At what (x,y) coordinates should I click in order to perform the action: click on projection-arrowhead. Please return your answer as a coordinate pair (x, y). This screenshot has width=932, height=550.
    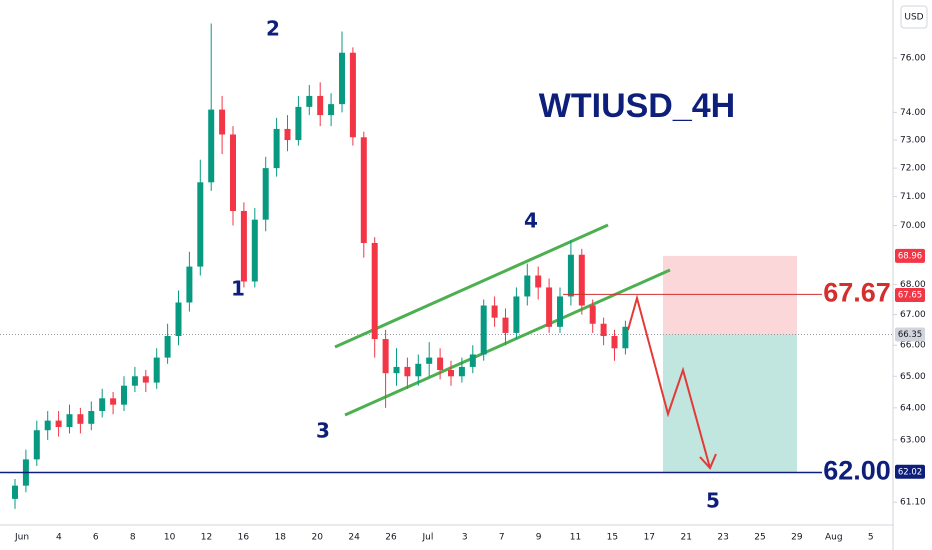
    Looking at the image, I should click on (708, 461).